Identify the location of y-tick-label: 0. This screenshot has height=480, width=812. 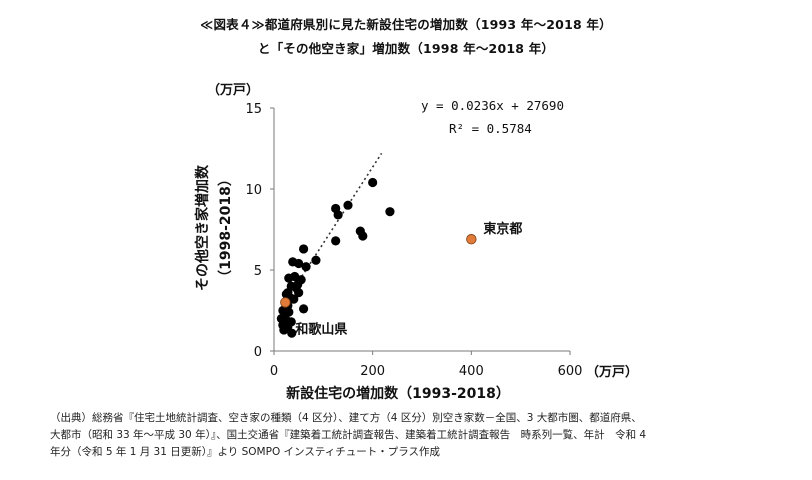
(258, 352).